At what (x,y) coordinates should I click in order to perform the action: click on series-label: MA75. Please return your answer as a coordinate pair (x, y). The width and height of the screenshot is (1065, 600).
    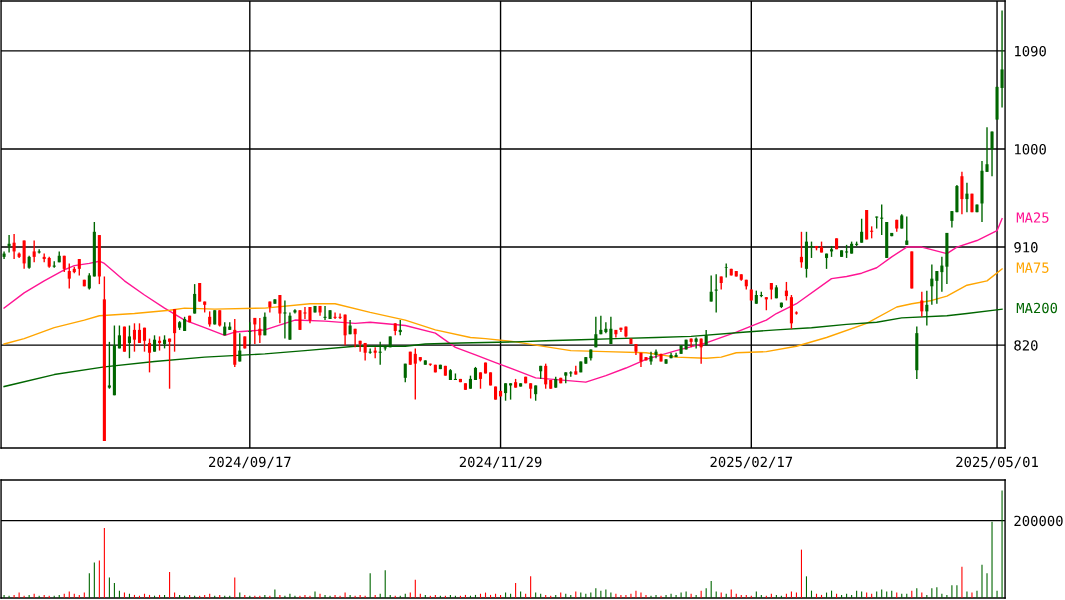
    Looking at the image, I should click on (1032, 267).